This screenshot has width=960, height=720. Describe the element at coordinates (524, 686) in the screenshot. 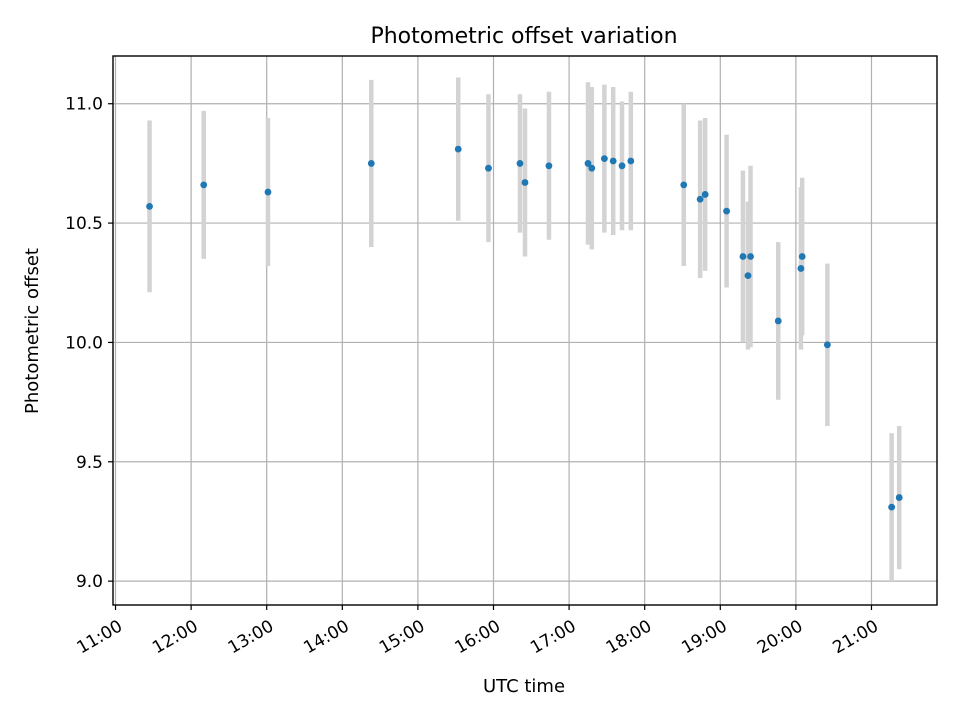

I see `x-axis-label: UTC time` at that location.